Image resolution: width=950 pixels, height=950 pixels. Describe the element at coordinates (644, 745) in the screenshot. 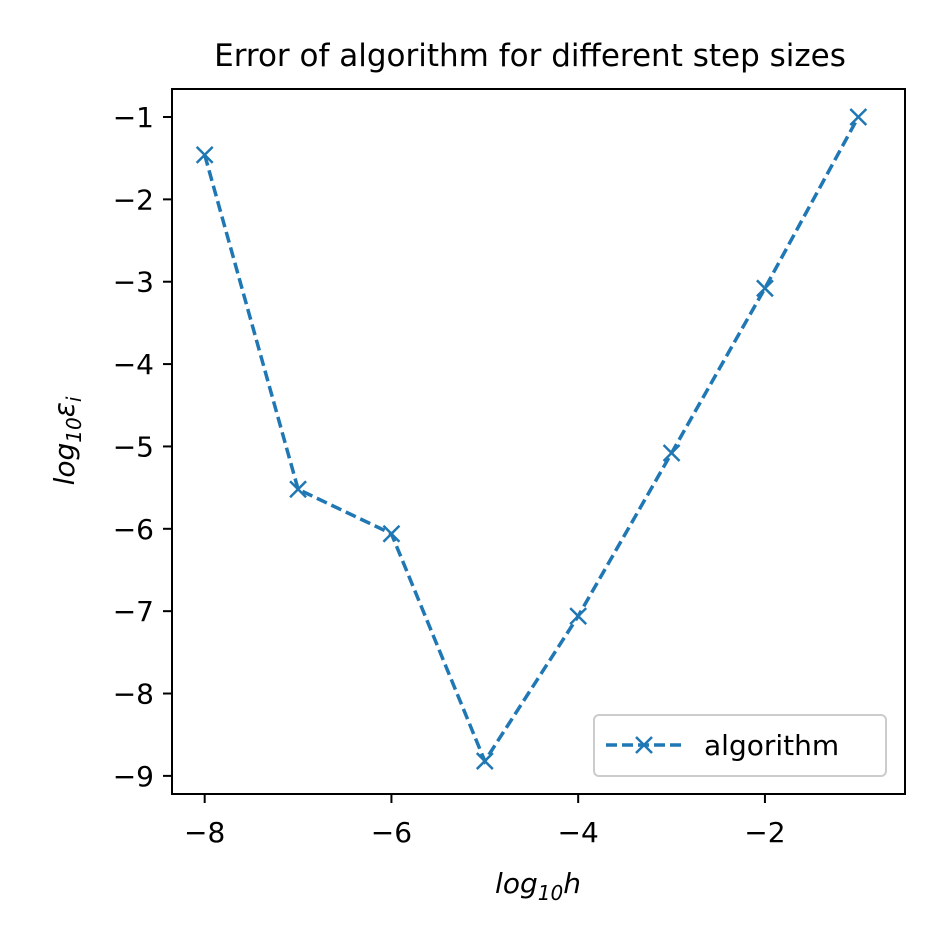

I see `legend-x-marker` at that location.